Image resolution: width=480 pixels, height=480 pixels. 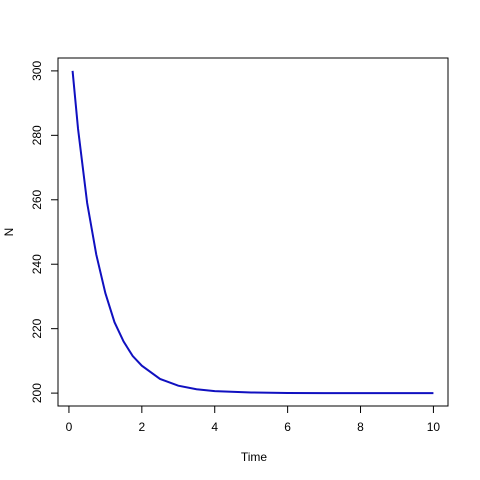 What do you see at coordinates (287, 427) in the screenshot?
I see `x-tick-label: 6` at bounding box center [287, 427].